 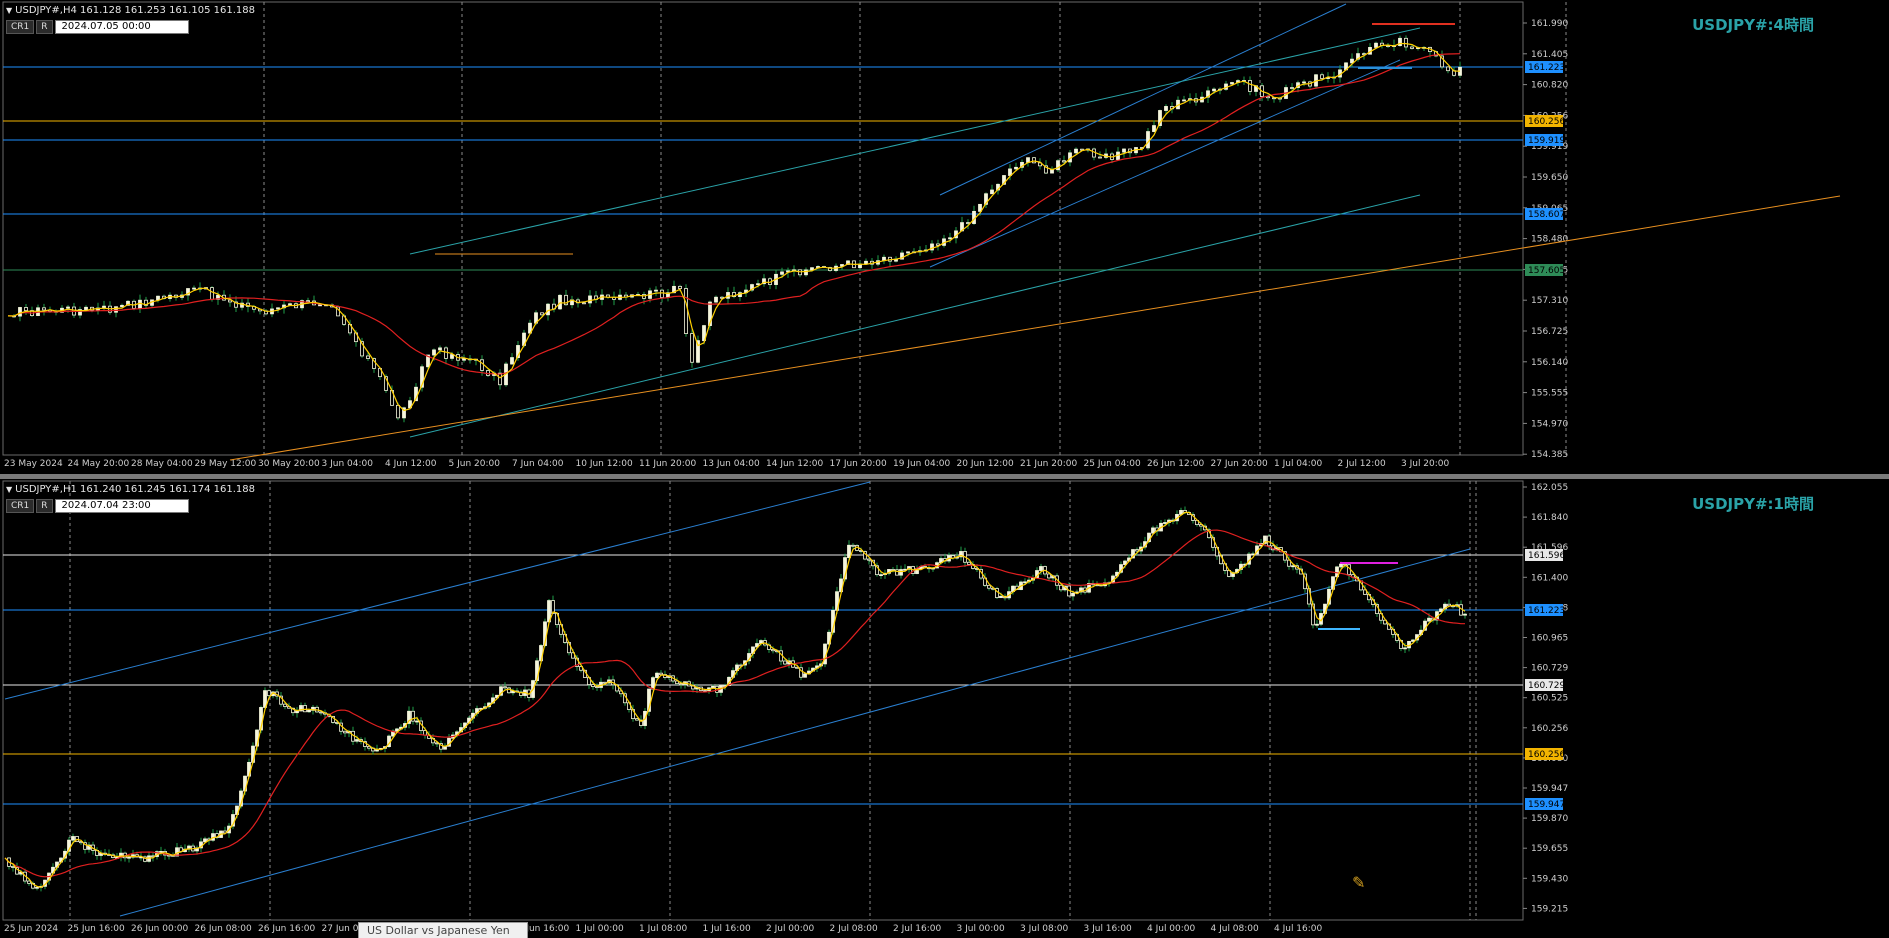 I want to click on time-tick-label: 1 Jul 16:00, so click(x=727, y=929).